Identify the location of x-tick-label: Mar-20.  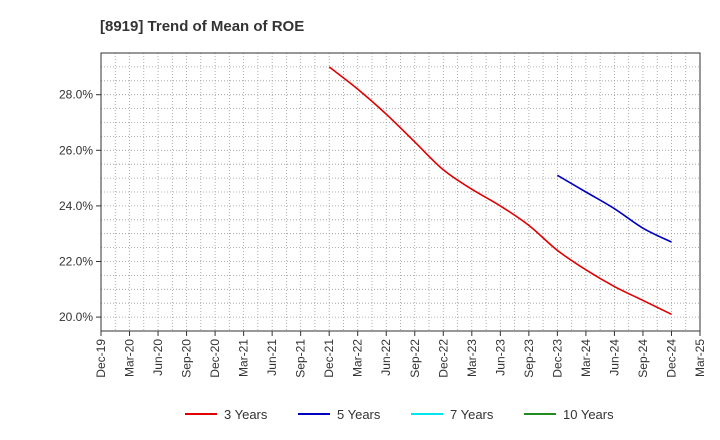
(130, 358).